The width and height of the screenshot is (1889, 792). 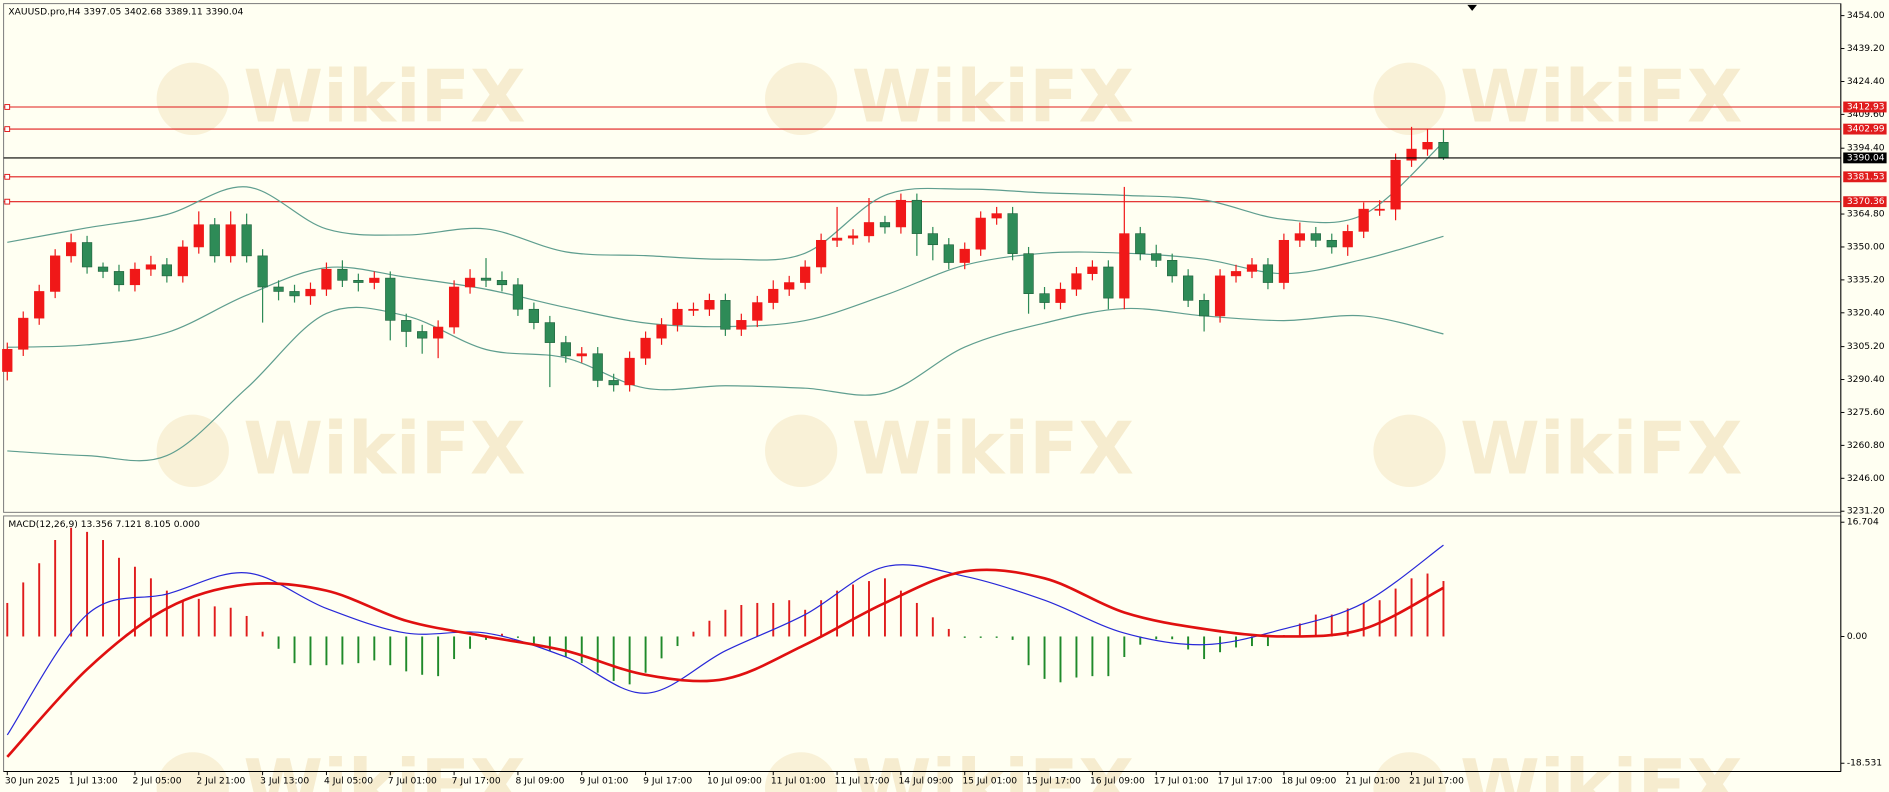 I want to click on y-tick-label: -18.531, so click(x=1864, y=764).